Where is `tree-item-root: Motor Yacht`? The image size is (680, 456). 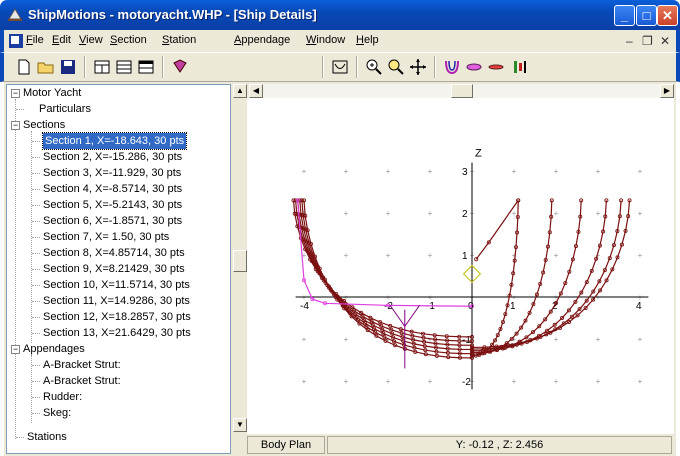
tree-item-root: Motor Yacht is located at coordinates (52, 93).